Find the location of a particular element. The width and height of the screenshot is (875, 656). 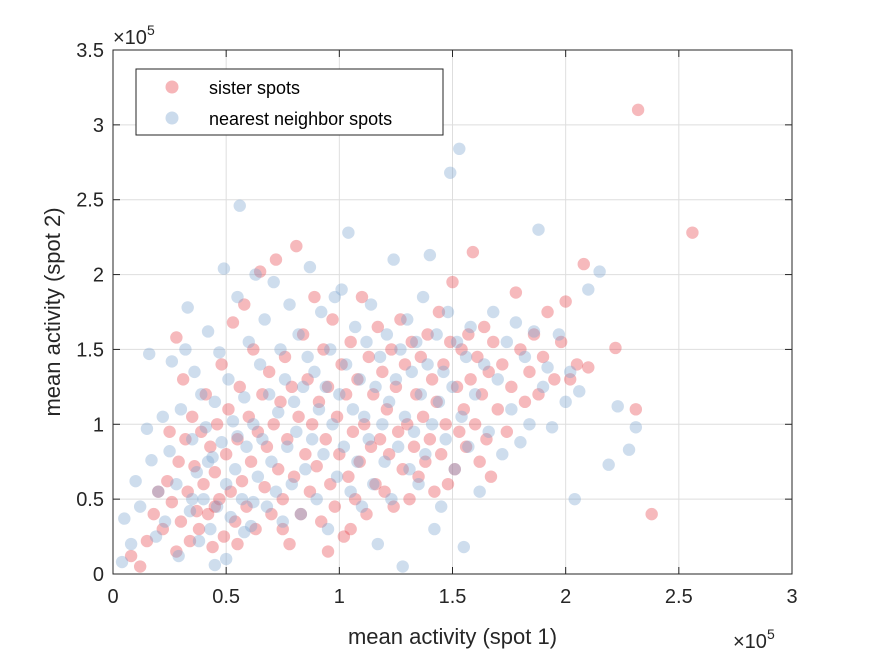

x-tick-label: 3 is located at coordinates (791, 597).